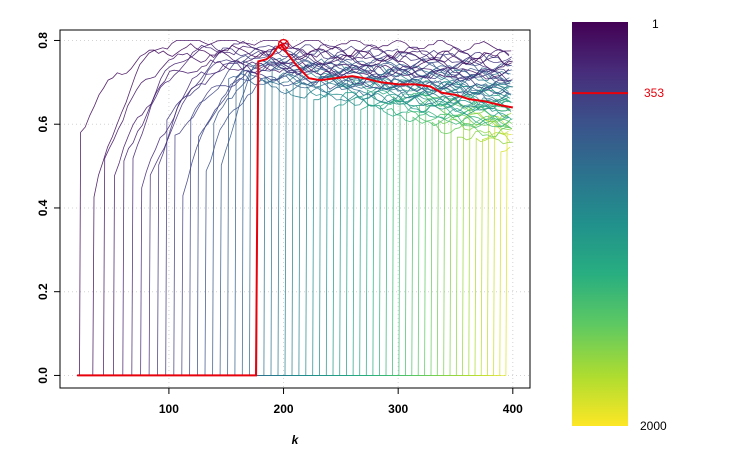 The height and width of the screenshot is (454, 747). Describe the element at coordinates (341, 402) in the screenshot. I see `x-axis: 100 200 300 400` at that location.